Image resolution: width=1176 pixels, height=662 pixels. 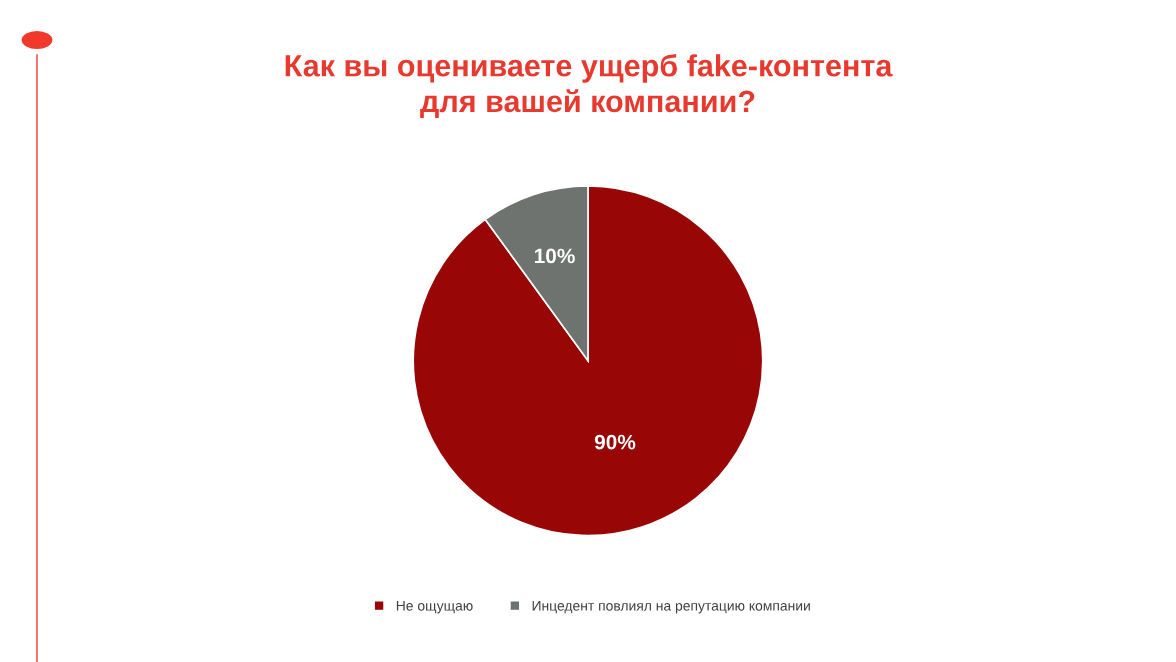 I want to click on data-label: 90%, so click(x=615, y=442).